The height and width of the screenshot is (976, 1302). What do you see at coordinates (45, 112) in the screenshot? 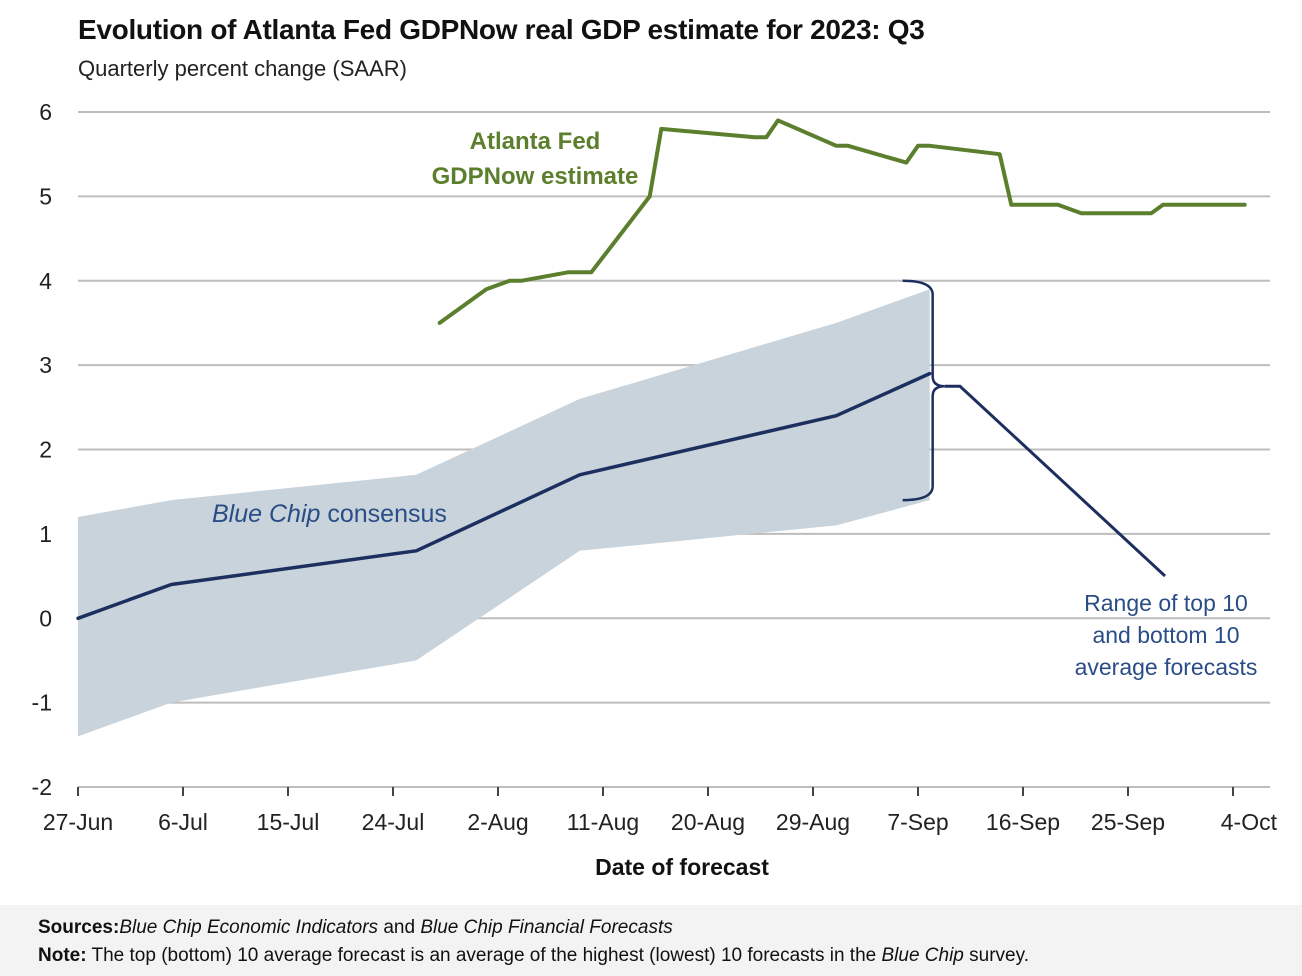
I see `y-tick-label: 6` at bounding box center [45, 112].